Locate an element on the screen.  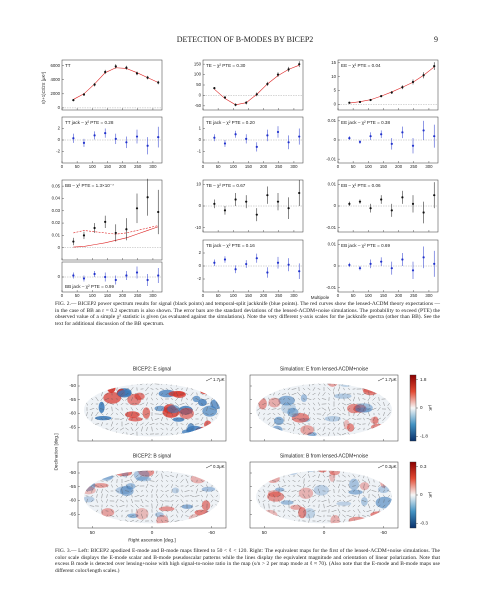
y-tick-label: -60 is located at coordinates (72, 413).